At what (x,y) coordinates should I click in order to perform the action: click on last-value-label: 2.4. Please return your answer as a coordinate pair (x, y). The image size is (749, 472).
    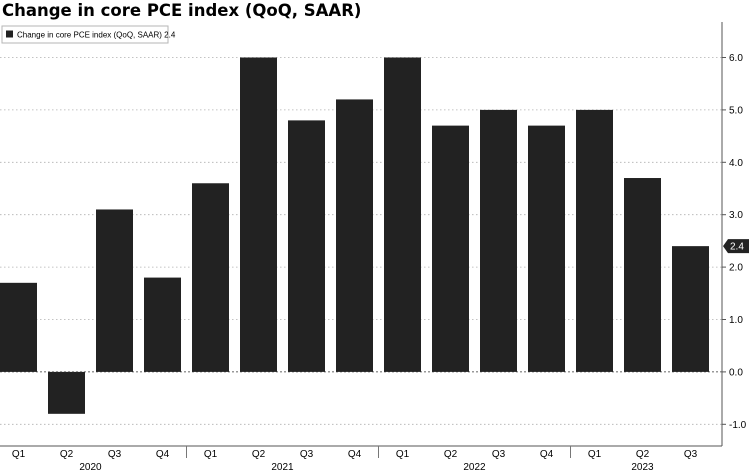
    Looking at the image, I should click on (737, 247).